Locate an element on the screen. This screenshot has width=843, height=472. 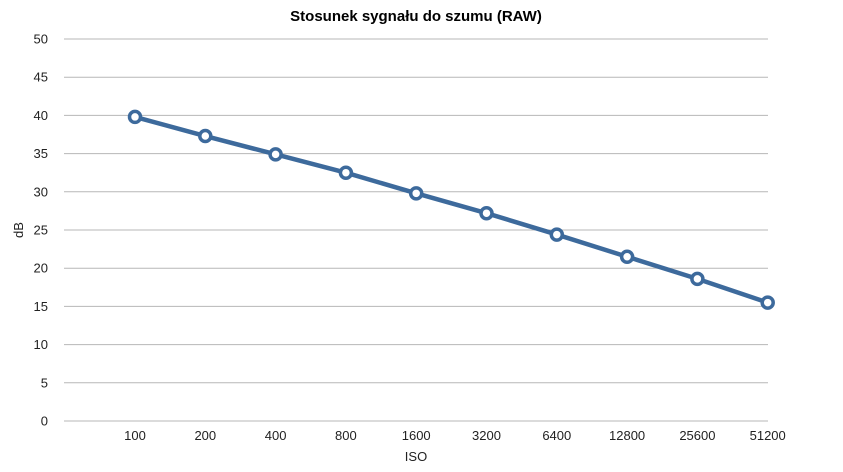
x-tick-label: 25600 is located at coordinates (697, 435).